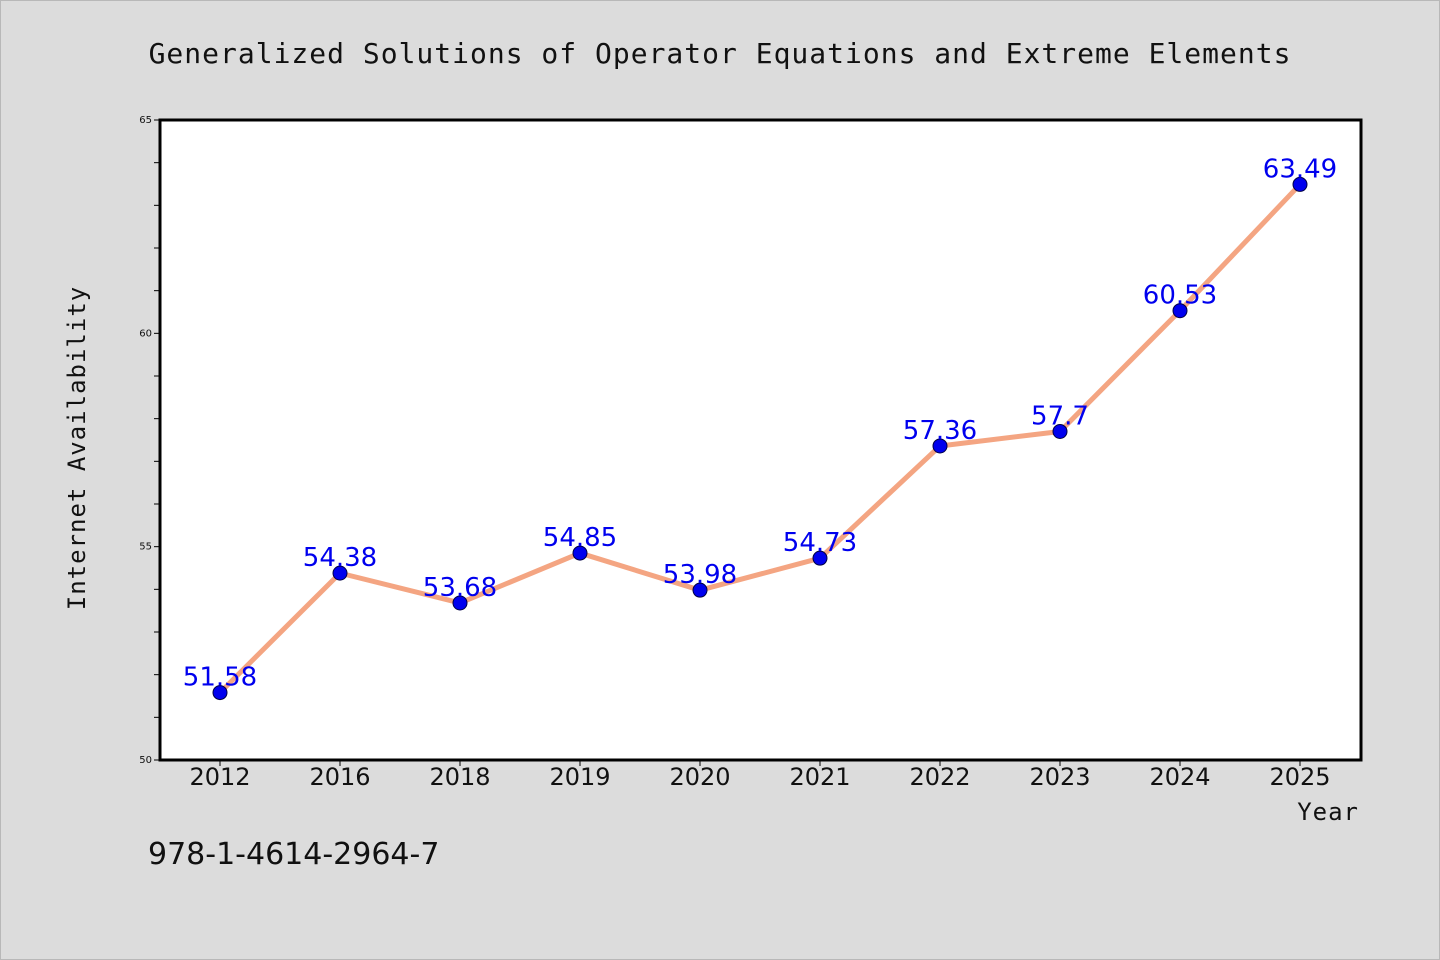  What do you see at coordinates (459, 777) in the screenshot?
I see `x-tick-label: 2018` at bounding box center [459, 777].